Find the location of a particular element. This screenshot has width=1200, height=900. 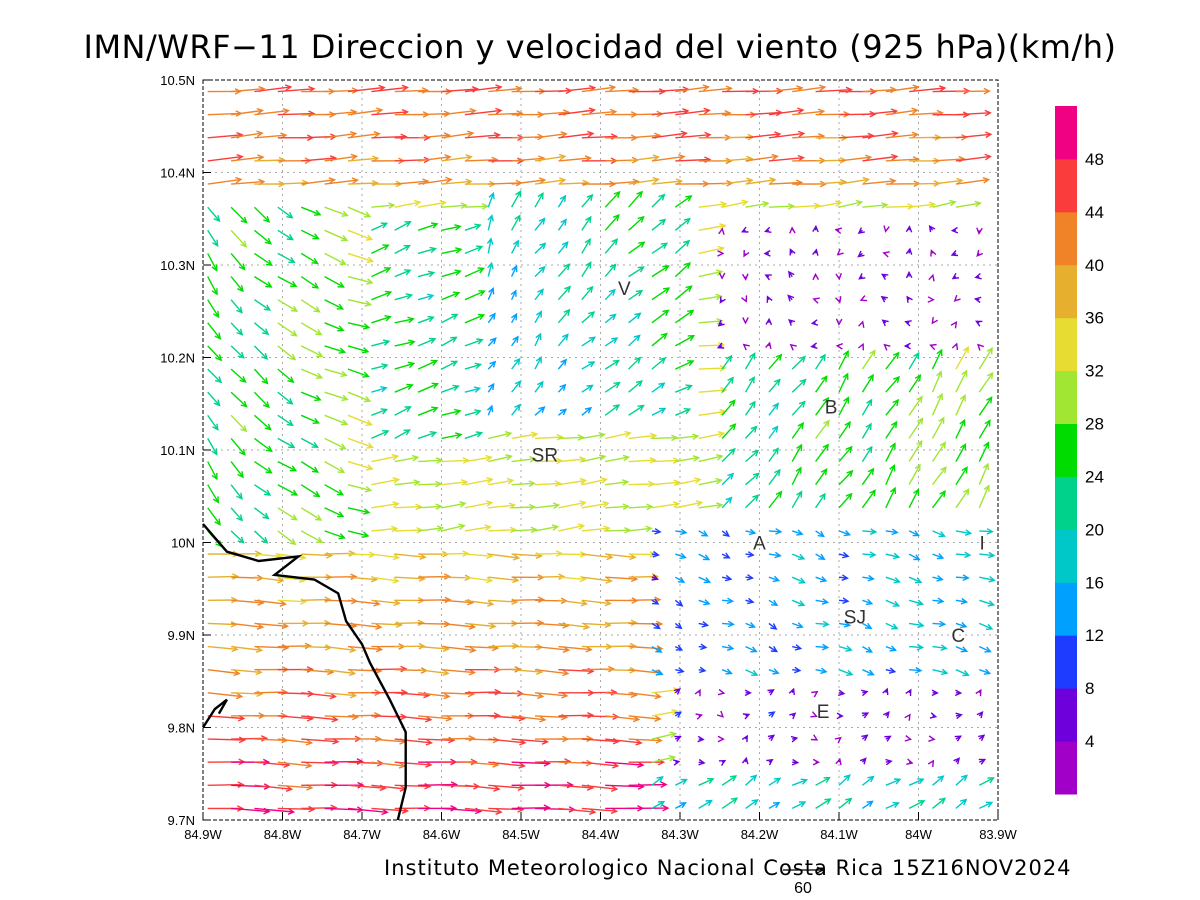

colorbar-swatch is located at coordinates (1066, 185).